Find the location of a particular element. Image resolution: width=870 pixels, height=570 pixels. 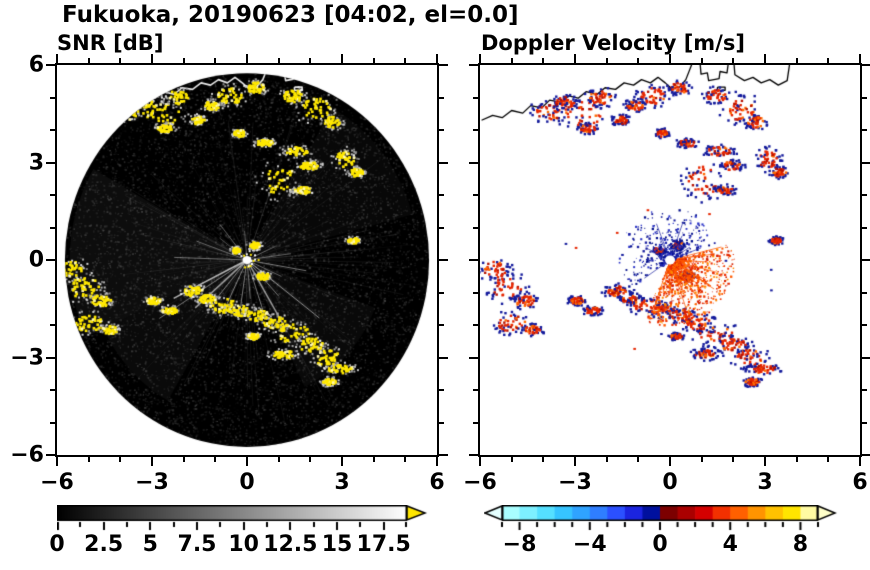

colorbar-tick-label: −4 is located at coordinates (589, 544).